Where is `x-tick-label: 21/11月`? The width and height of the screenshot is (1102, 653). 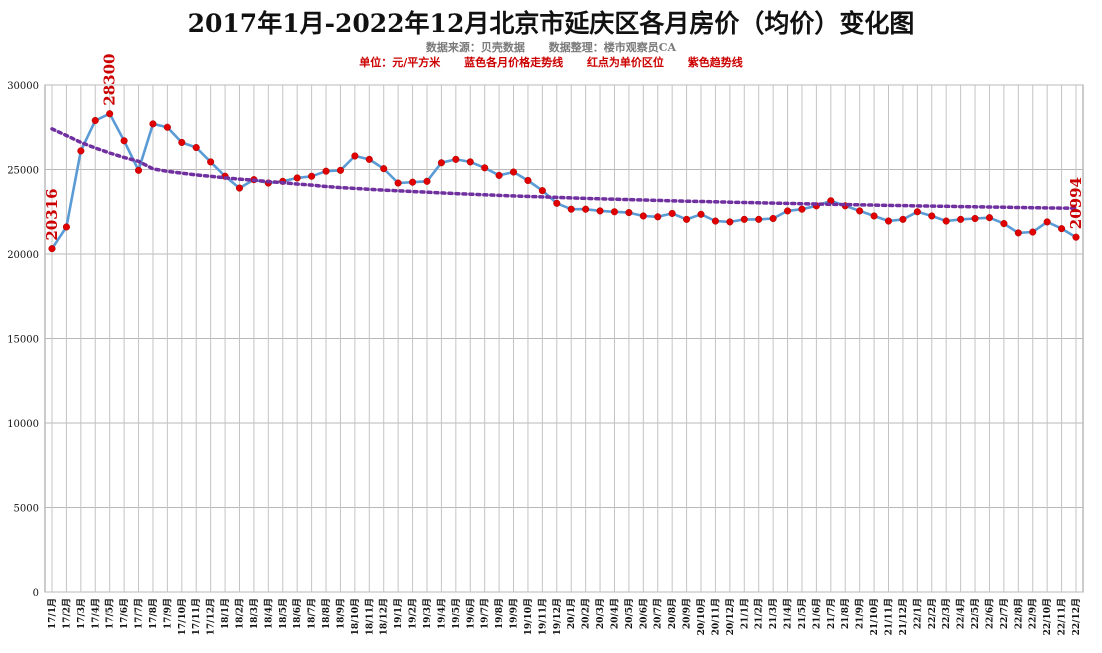 x-tick-label: 21/11月 is located at coordinates (889, 616).